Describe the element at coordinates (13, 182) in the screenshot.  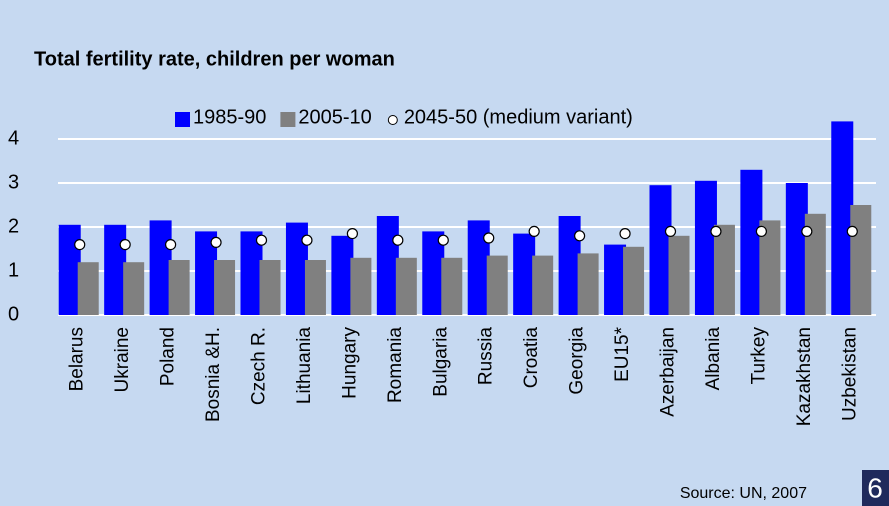
I see `y-tick-label: 3` at that location.